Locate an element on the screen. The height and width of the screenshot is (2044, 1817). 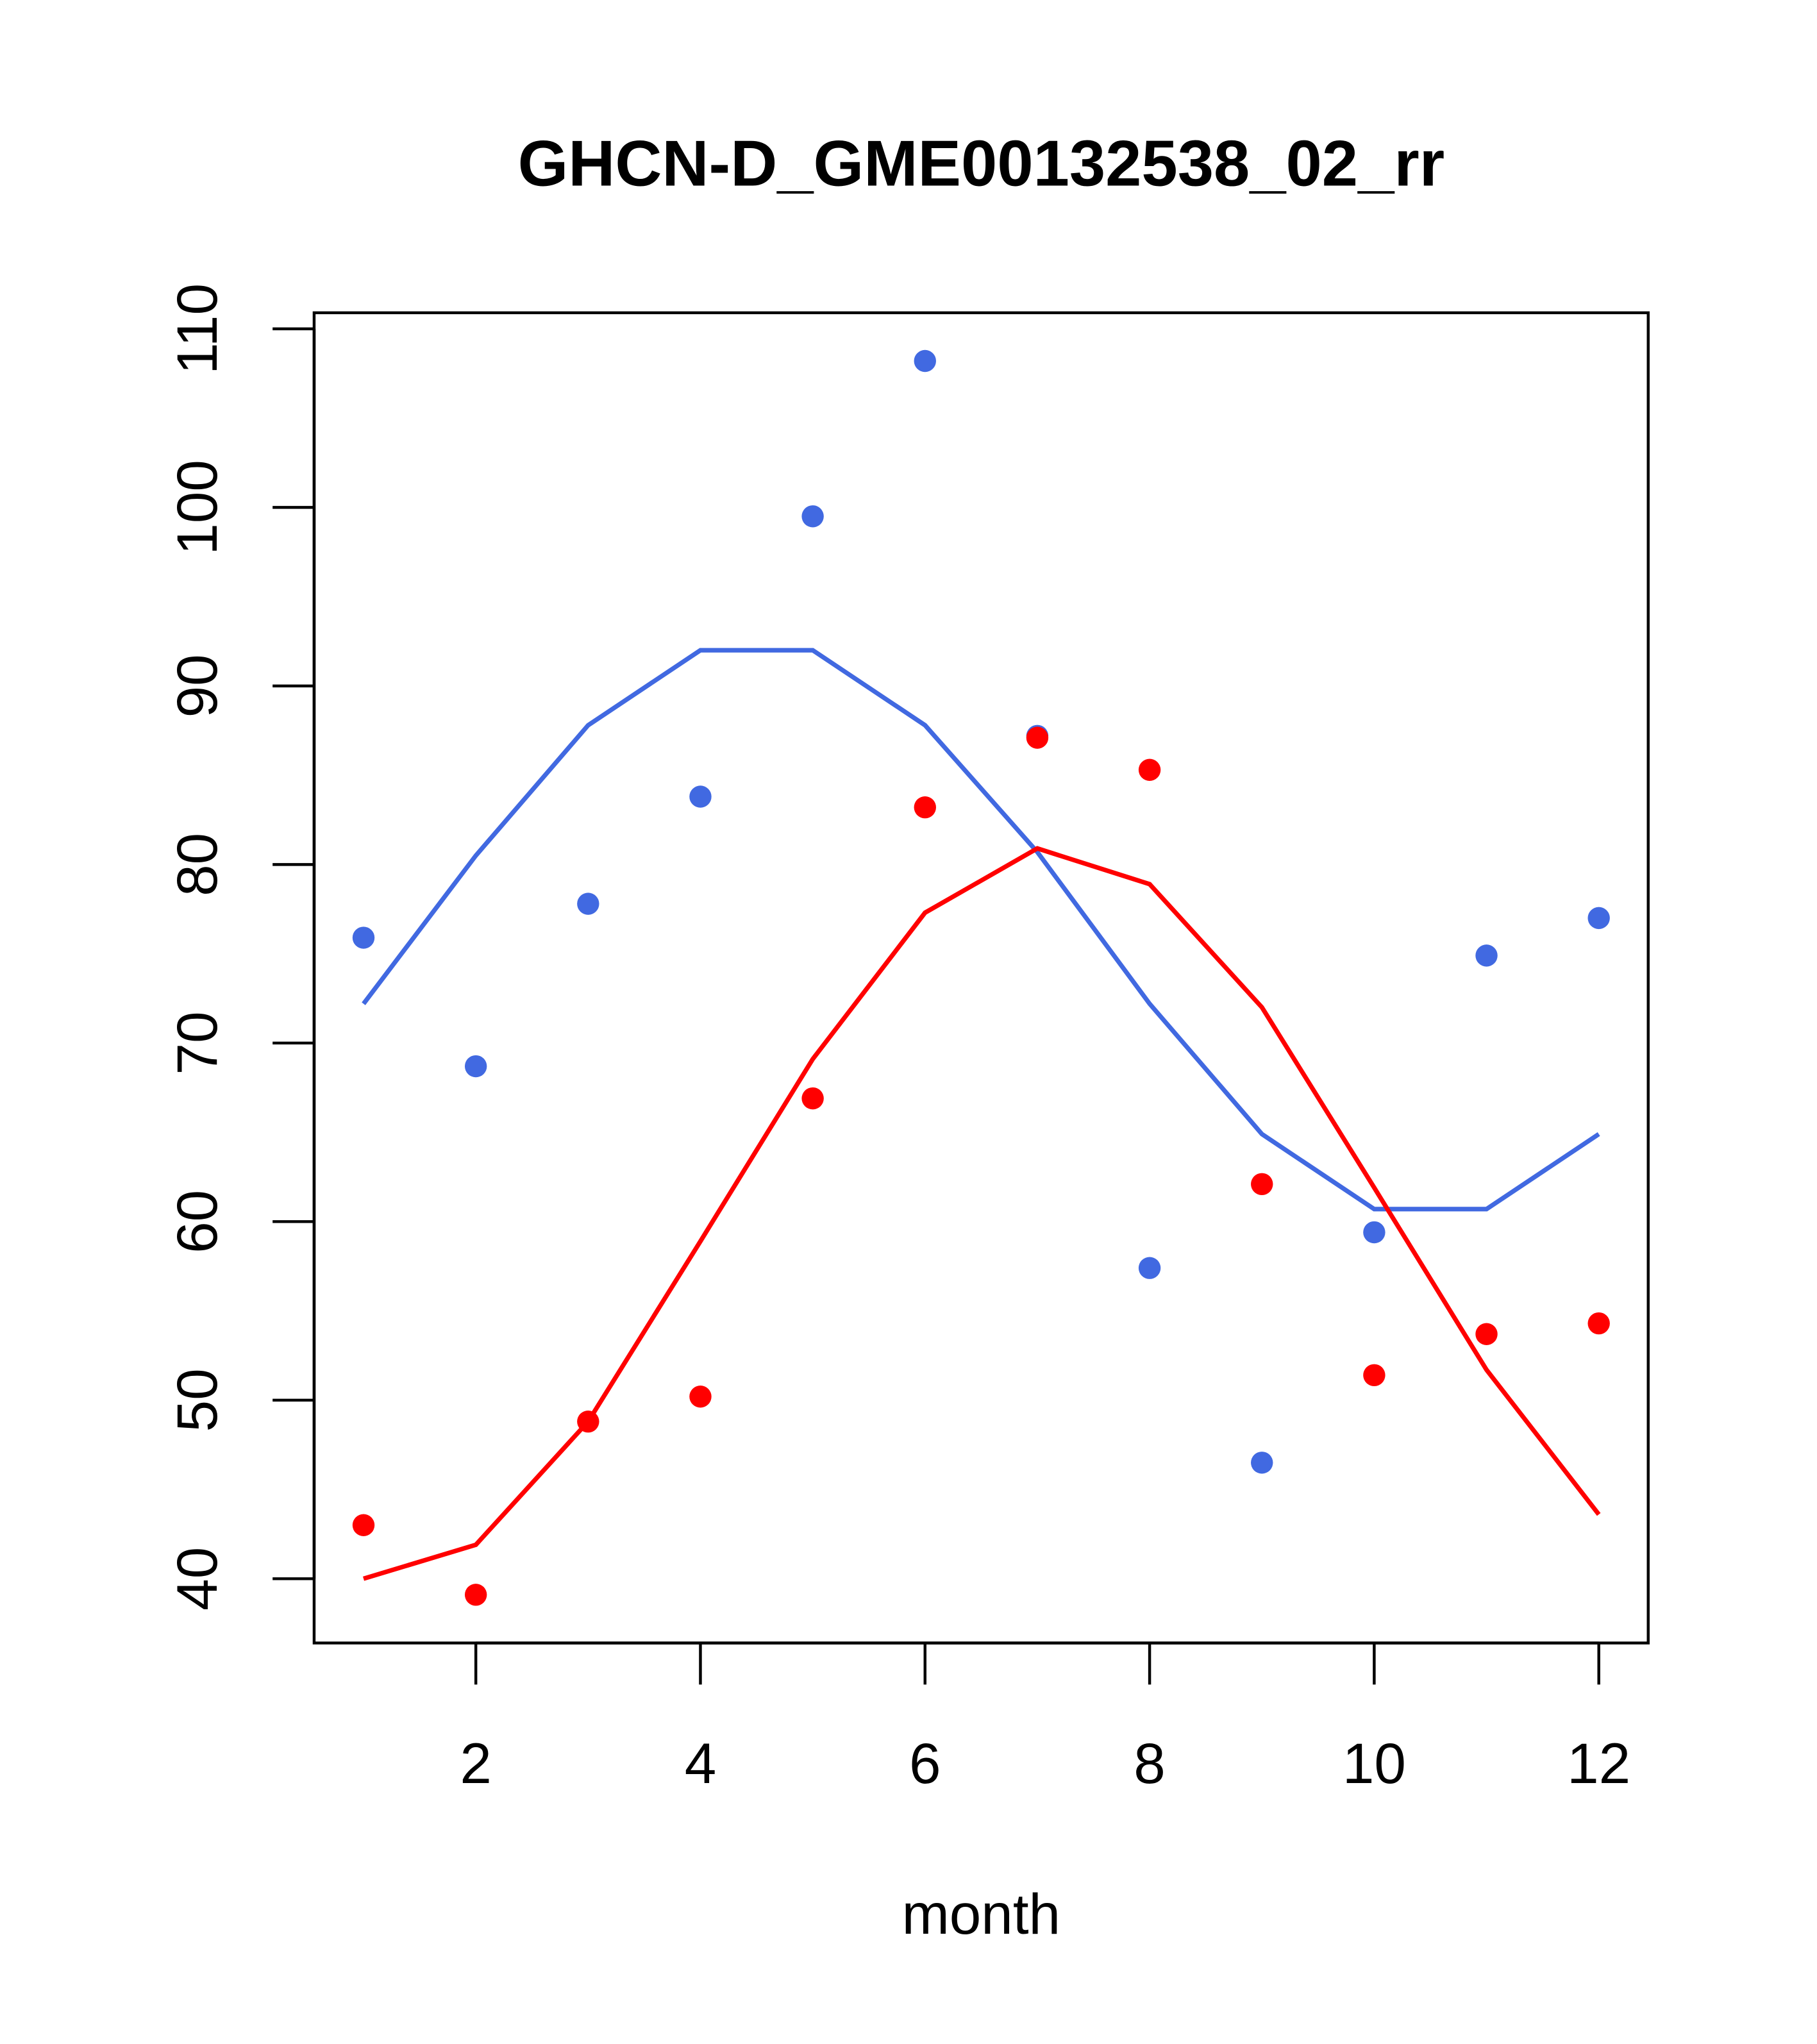
y-tick-label: 100 is located at coordinates (197, 508).